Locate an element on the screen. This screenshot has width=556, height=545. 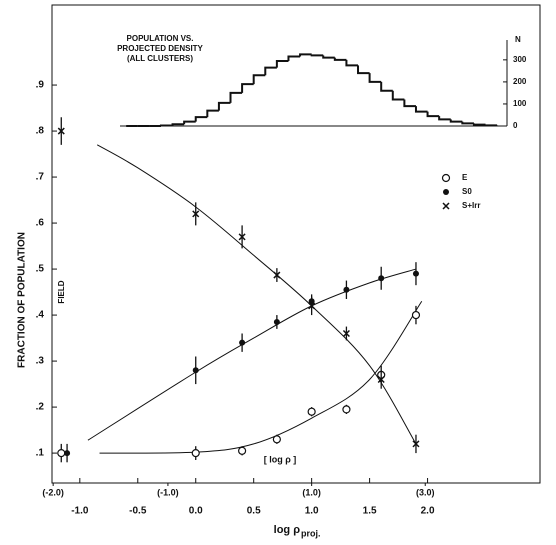
legend-label: S0 is located at coordinates (467, 191).